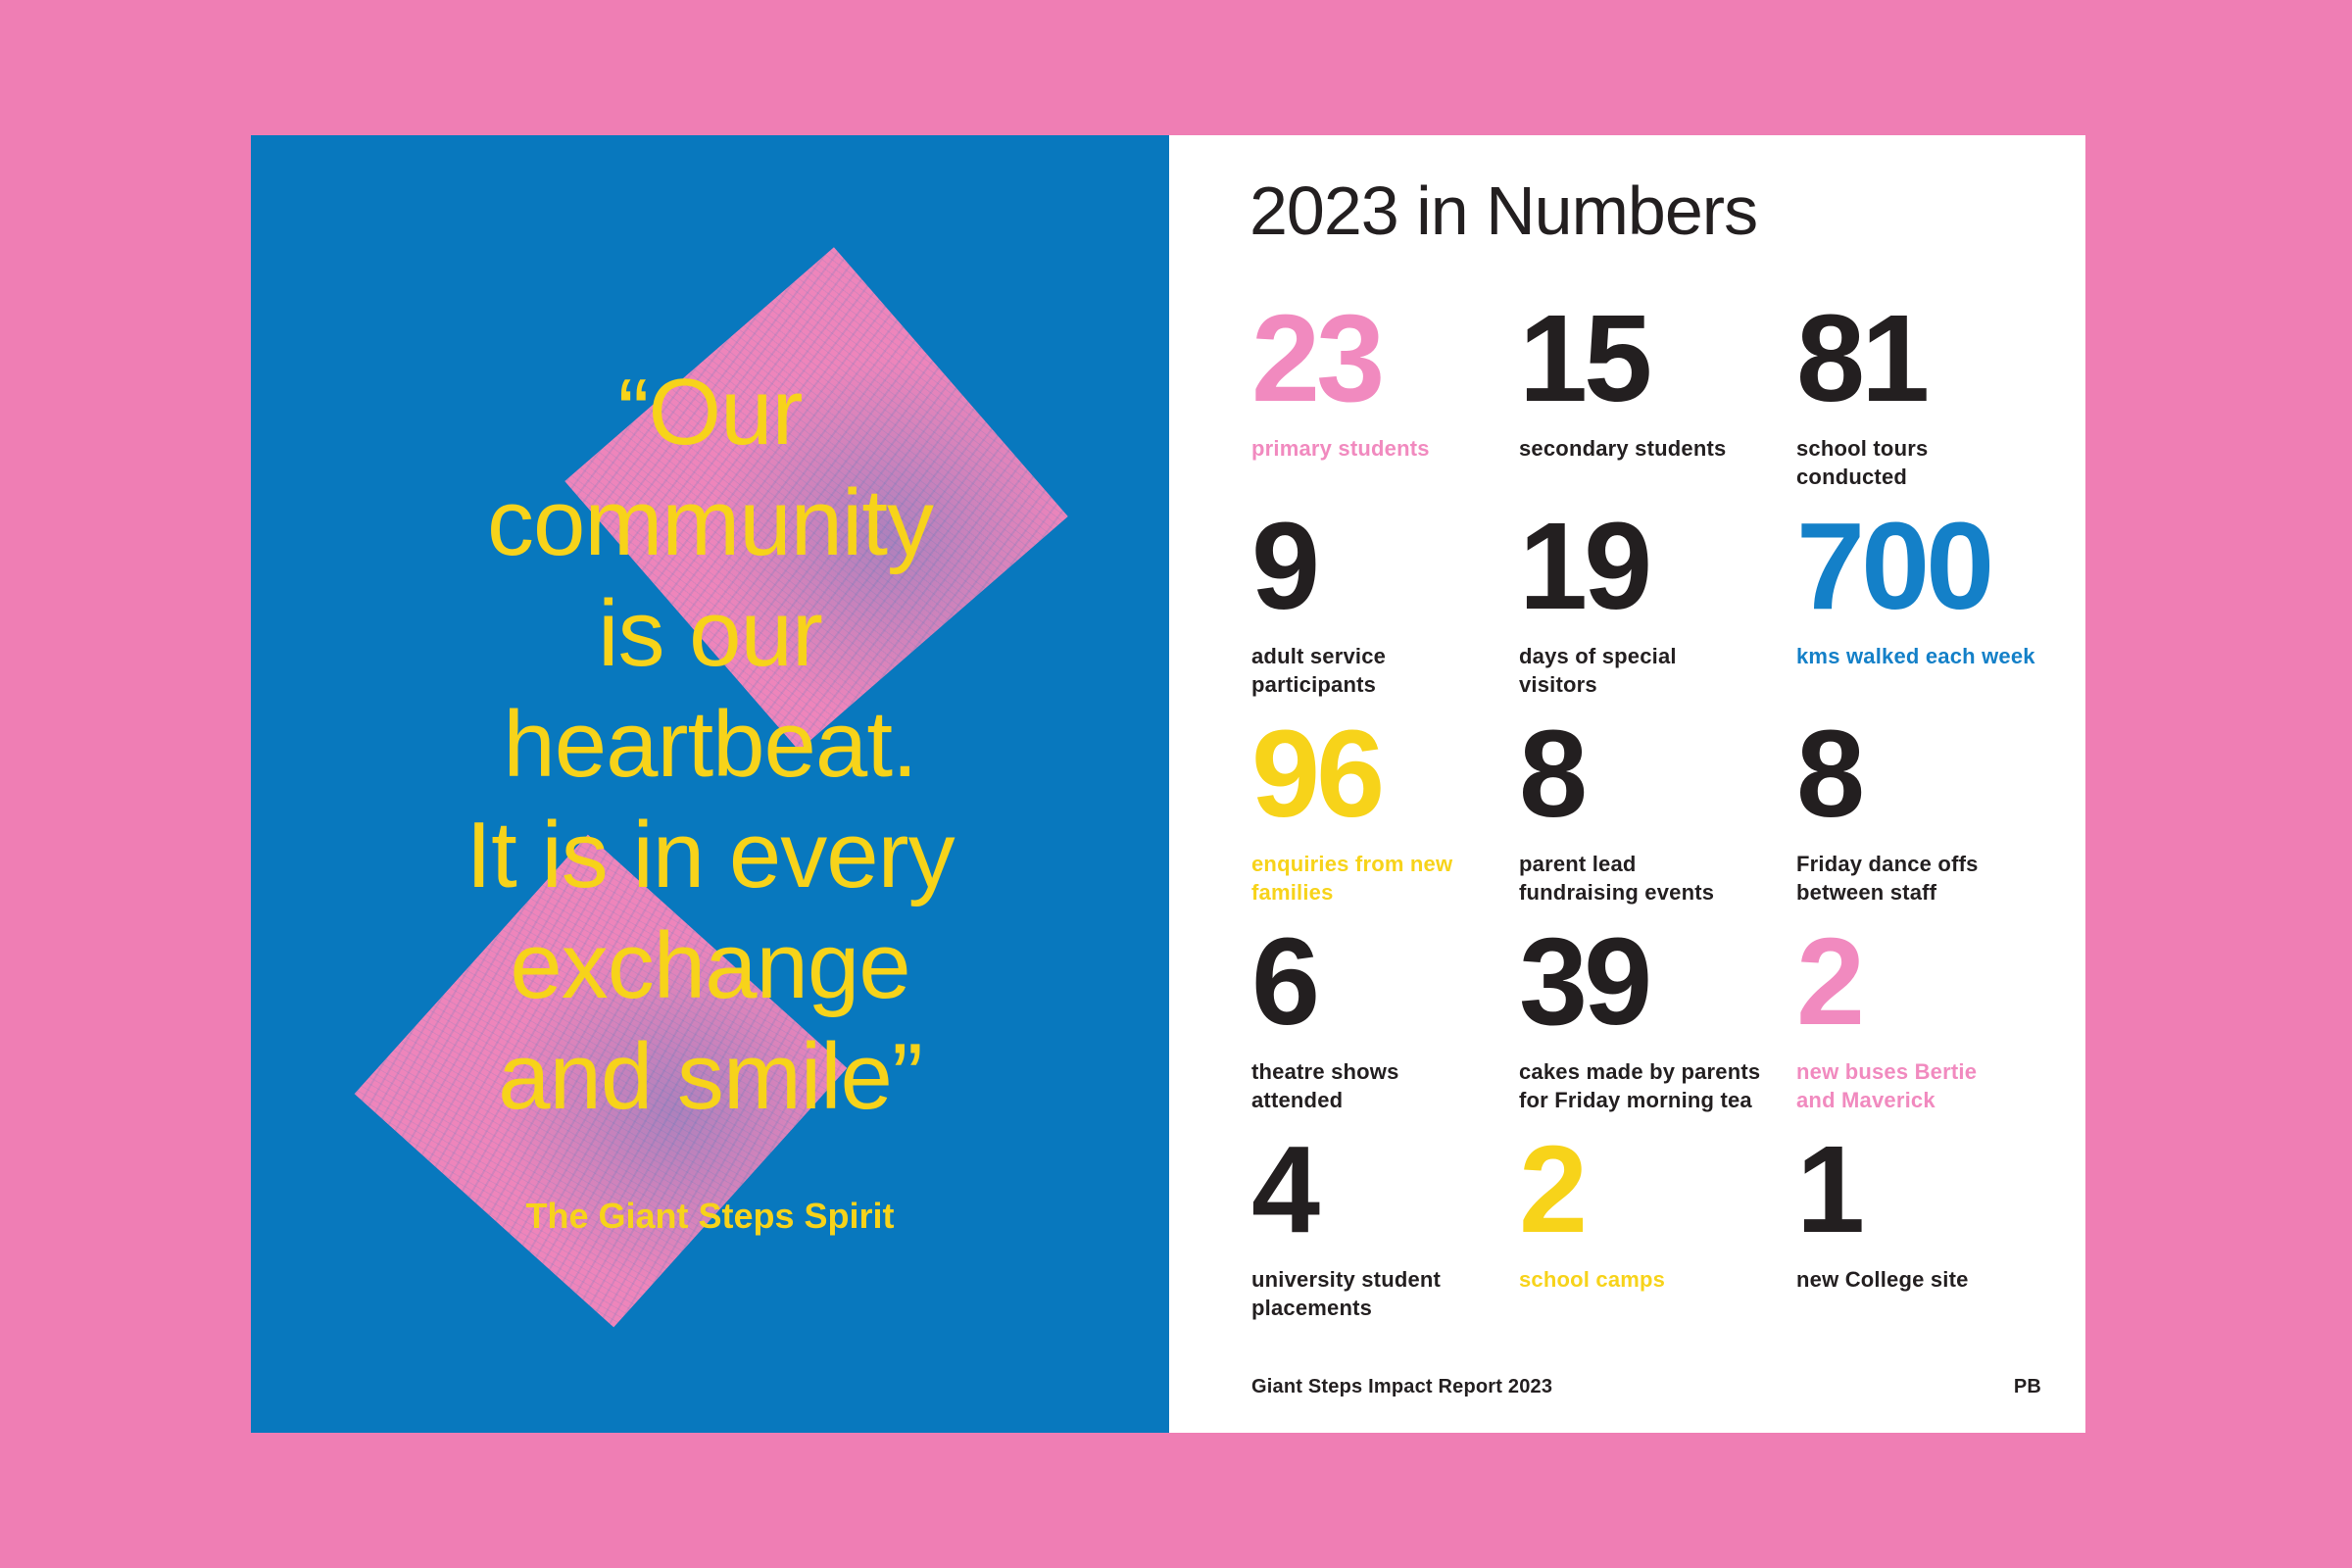 This screenshot has height=1568, width=2352. What do you see at coordinates (1646, 1386) in the screenshot?
I see `page-footer: Giant Steps Impact Report 2023 PB` at bounding box center [1646, 1386].